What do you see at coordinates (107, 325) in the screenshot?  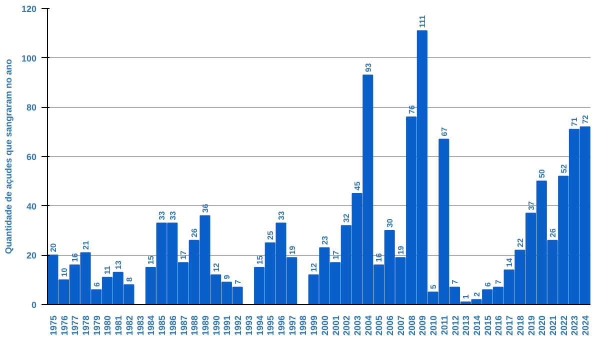 I see `x-tick-label: 1980` at bounding box center [107, 325].